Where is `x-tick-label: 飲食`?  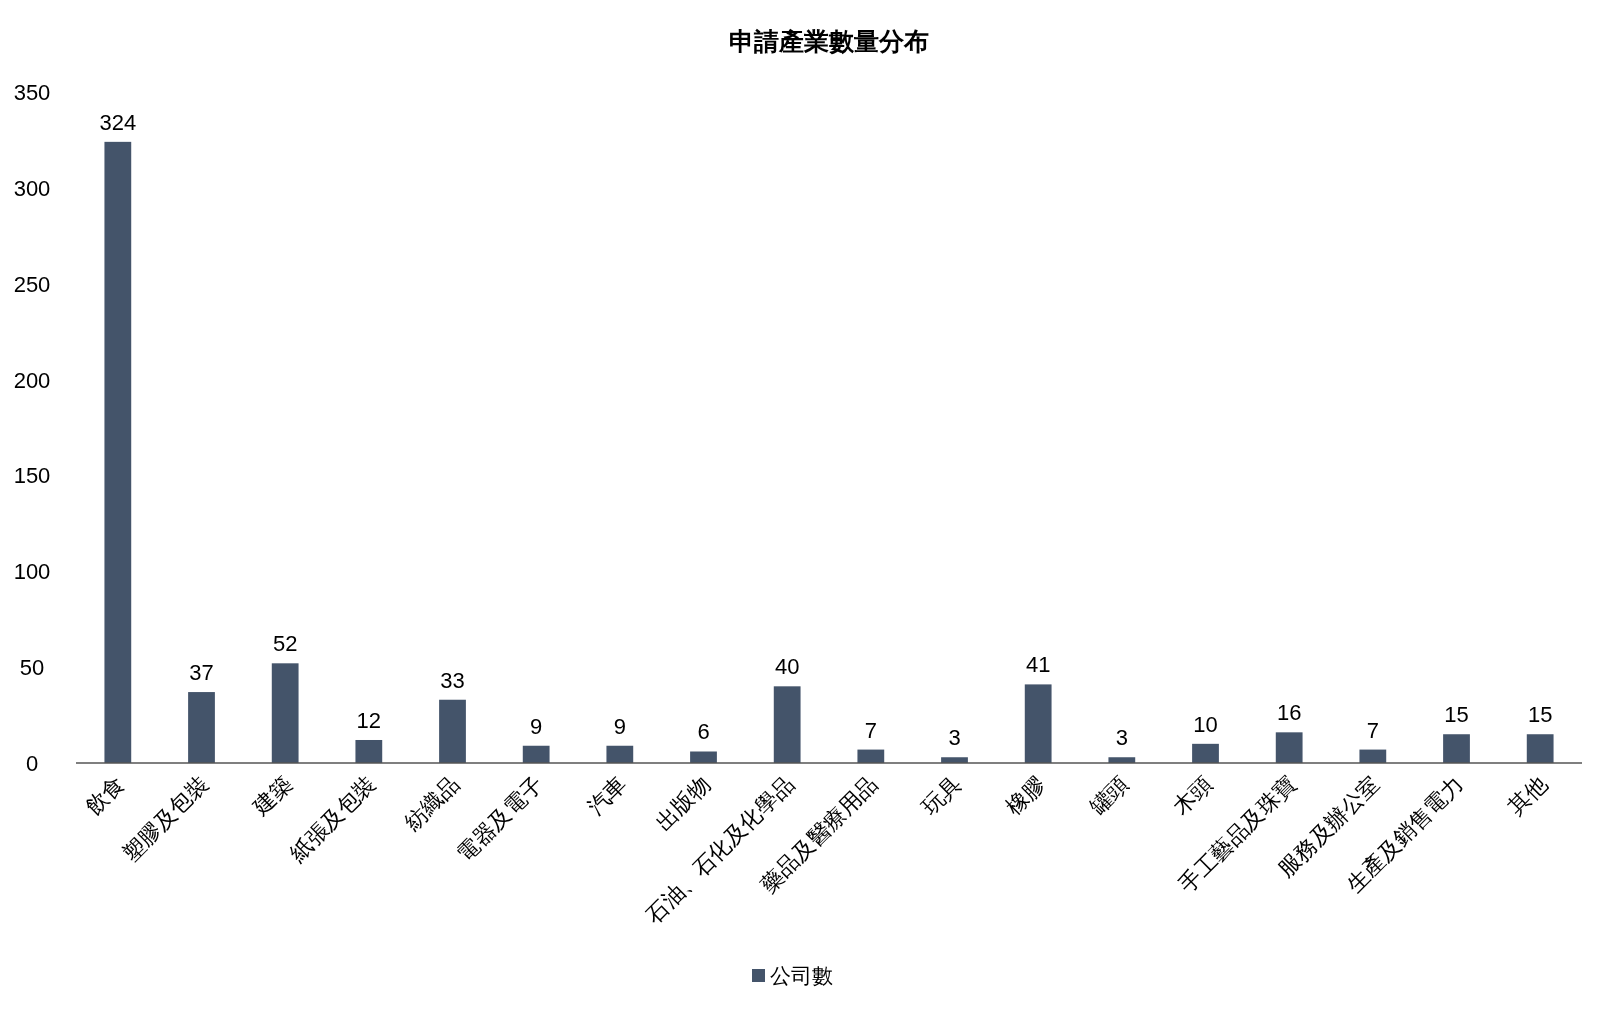 x-tick-label: 飲食 is located at coordinates (105, 795).